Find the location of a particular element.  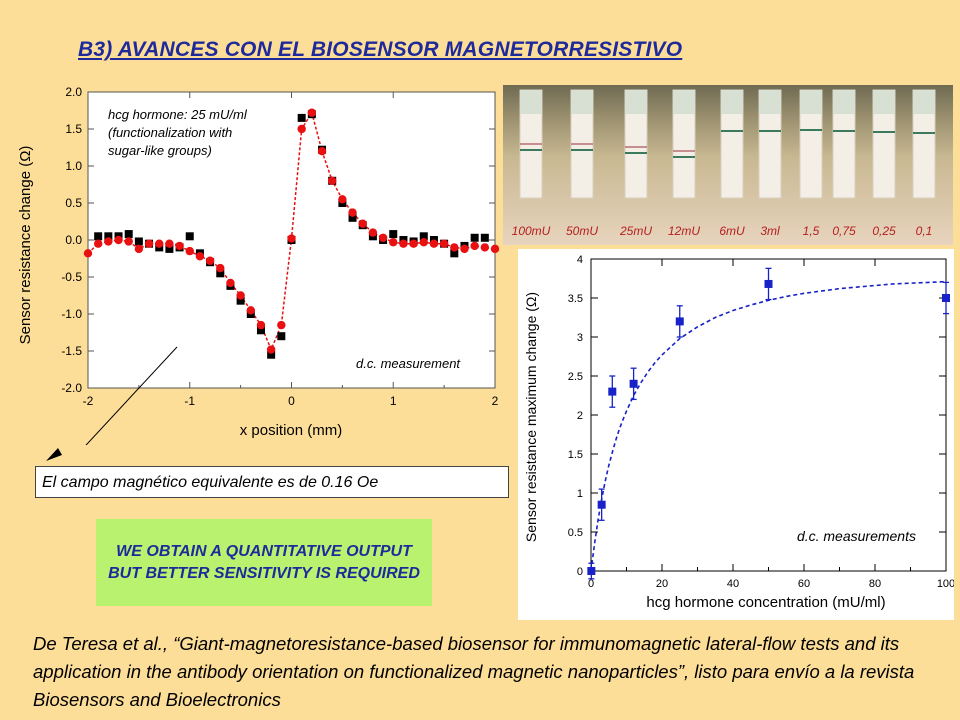

y-tick-label: 2.0 is located at coordinates (73, 92).